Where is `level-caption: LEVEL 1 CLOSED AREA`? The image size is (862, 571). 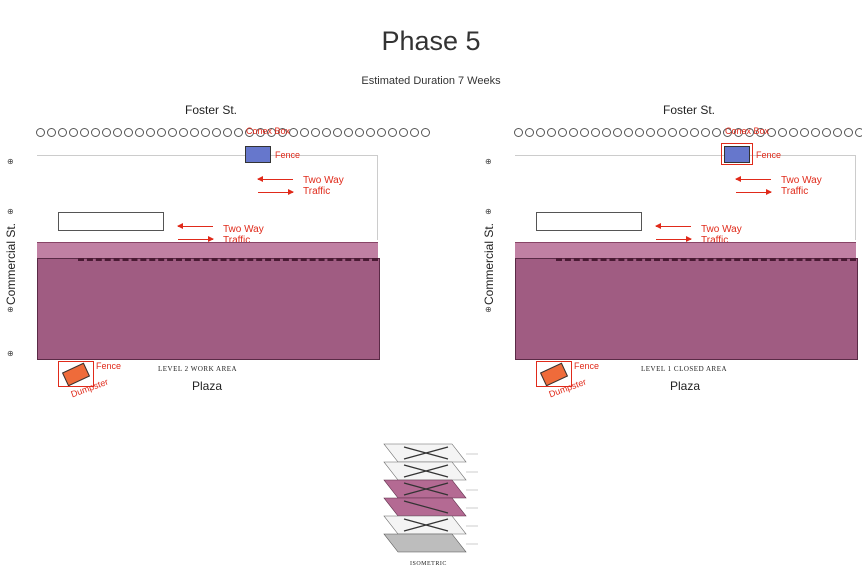
level-caption: LEVEL 1 CLOSED AREA is located at coordinates (684, 369).